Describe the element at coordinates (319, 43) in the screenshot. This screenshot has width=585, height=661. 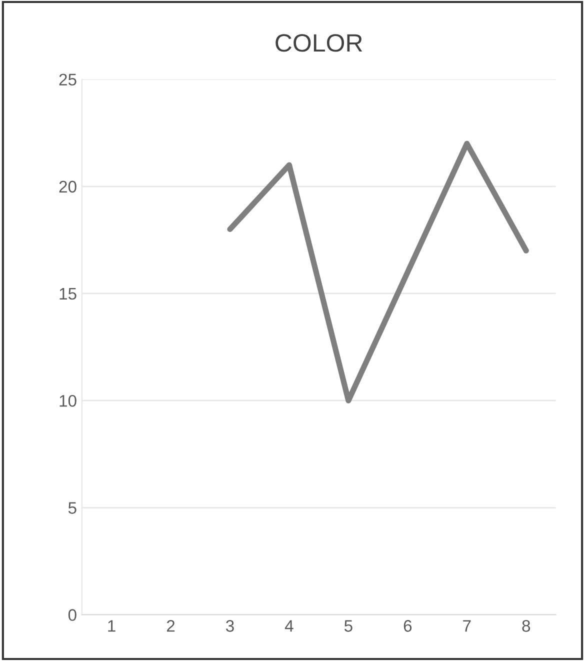
I see `chart-title: COLOR` at that location.